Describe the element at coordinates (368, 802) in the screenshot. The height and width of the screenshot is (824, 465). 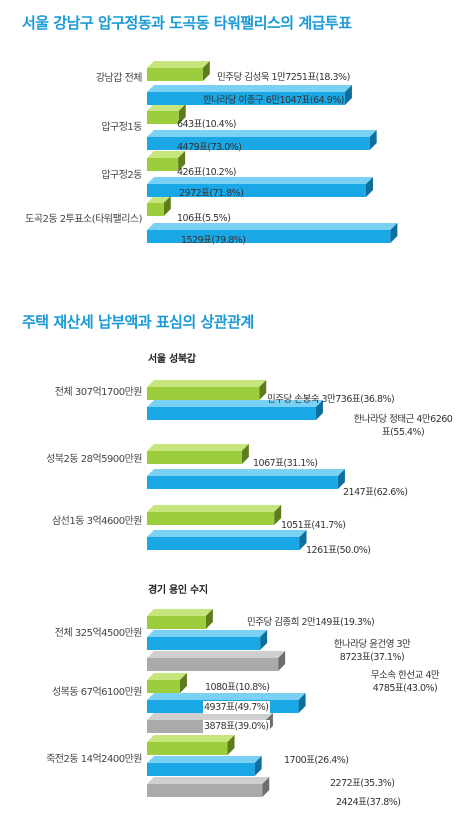
I see `data-label: 2424표(37.8%)` at that location.